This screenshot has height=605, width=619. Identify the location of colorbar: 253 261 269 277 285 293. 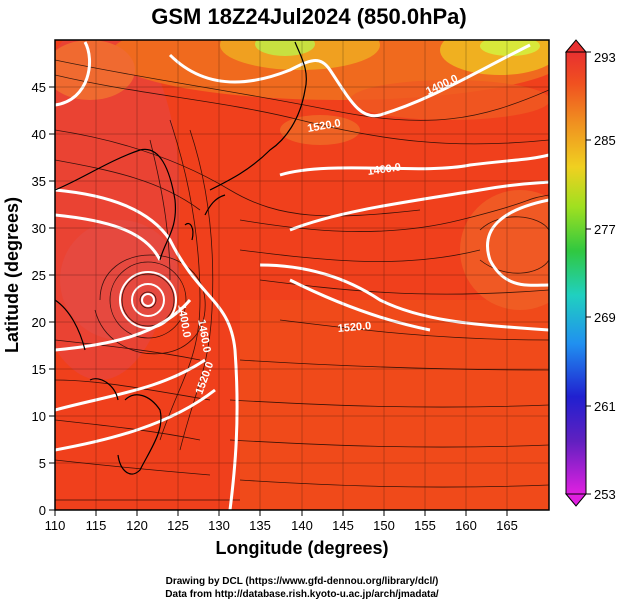
(590, 273).